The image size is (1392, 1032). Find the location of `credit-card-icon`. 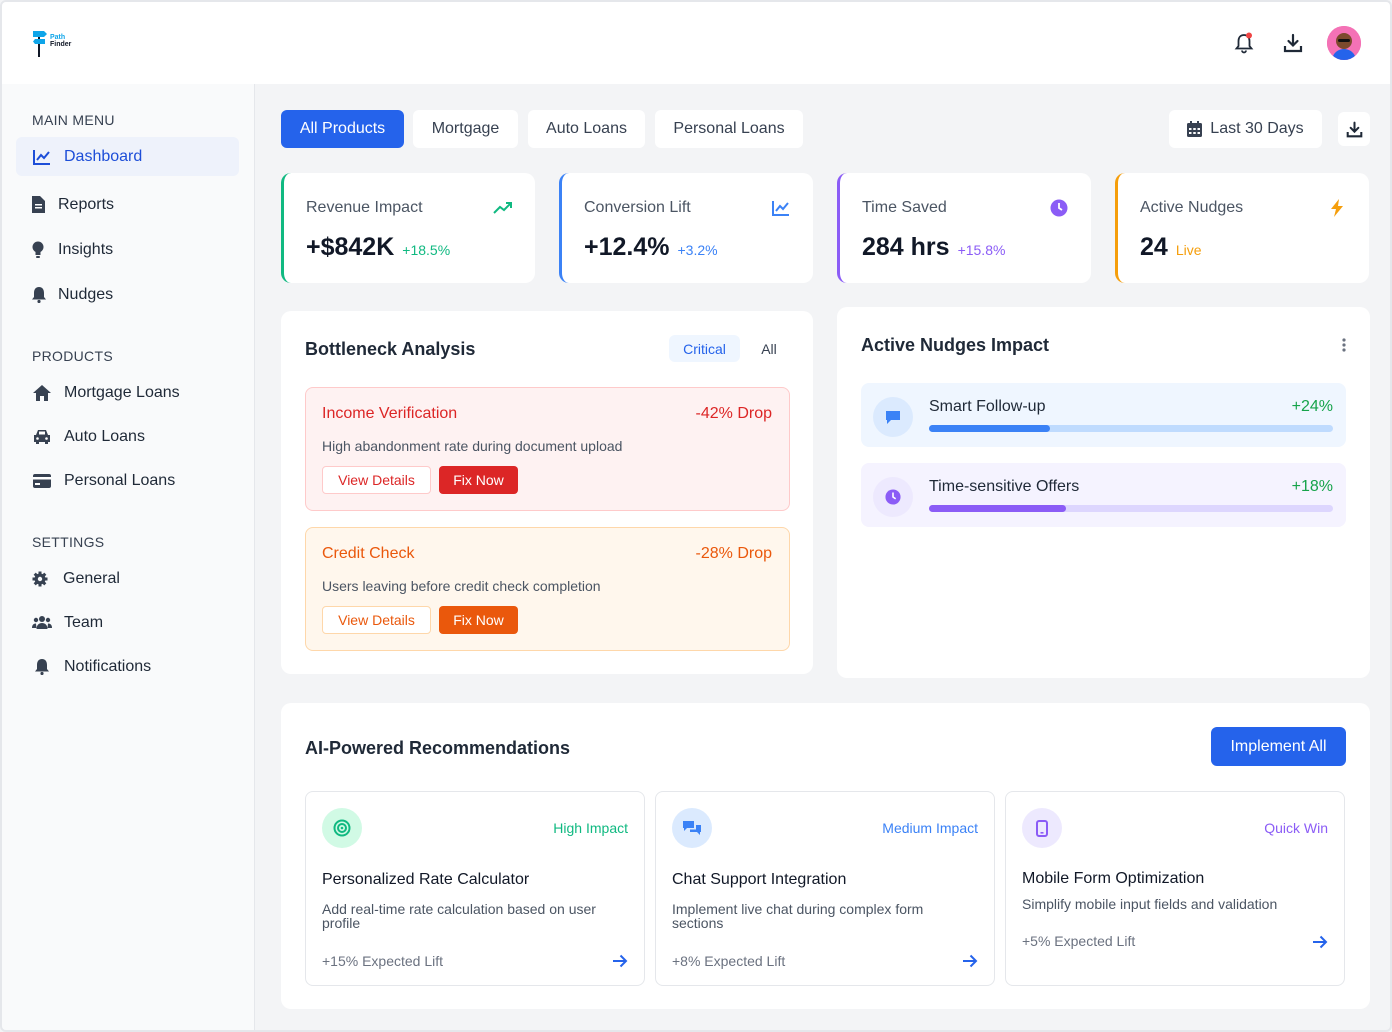

credit-card-icon is located at coordinates (42, 481).